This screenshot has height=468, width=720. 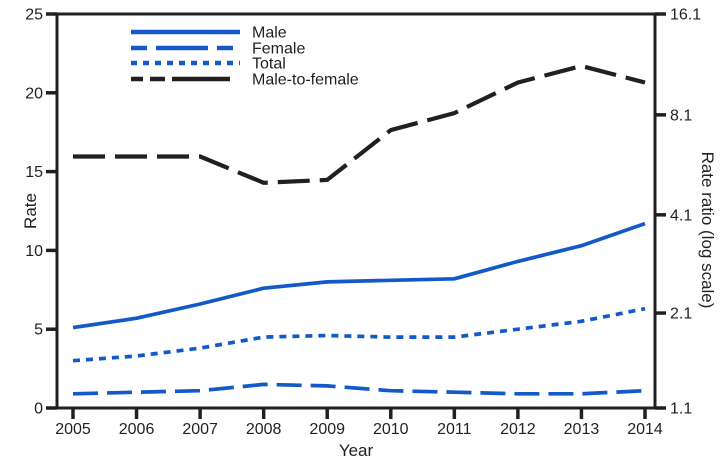 What do you see at coordinates (269, 33) in the screenshot?
I see `legend-label-male: Male` at bounding box center [269, 33].